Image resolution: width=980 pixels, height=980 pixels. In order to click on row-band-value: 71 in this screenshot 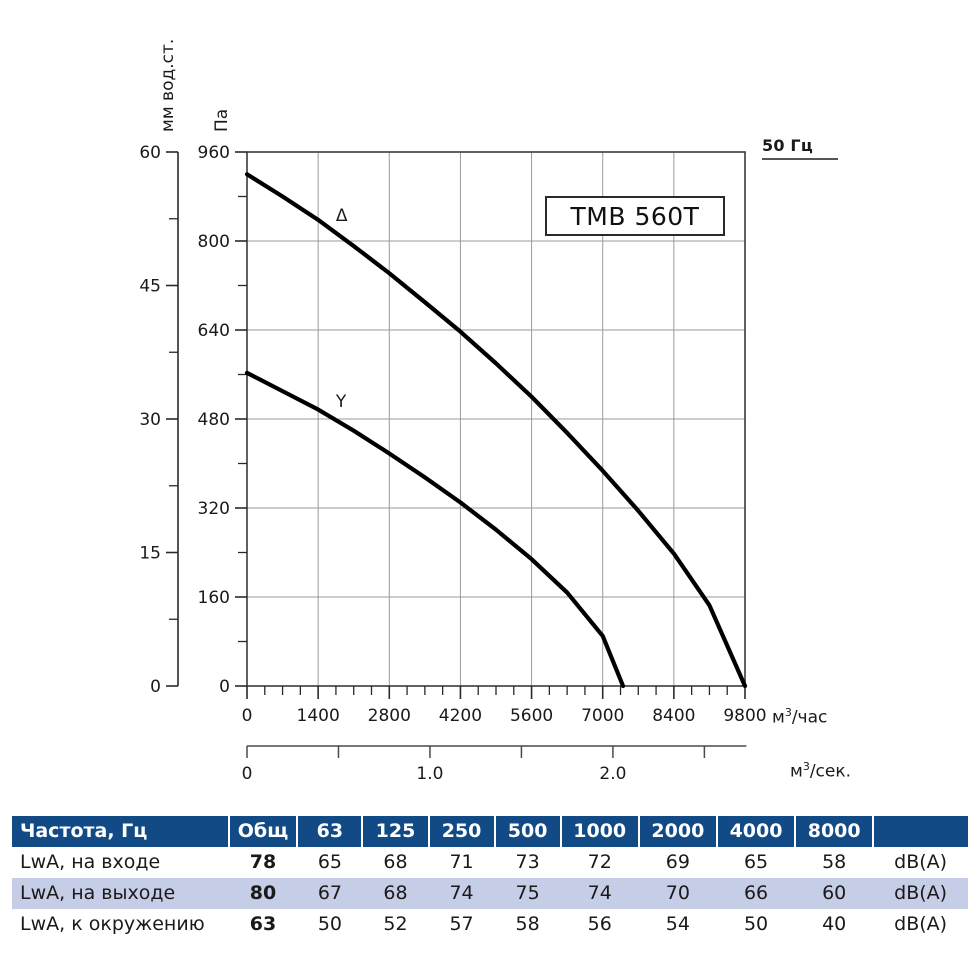, I will do `click(461, 862)`.